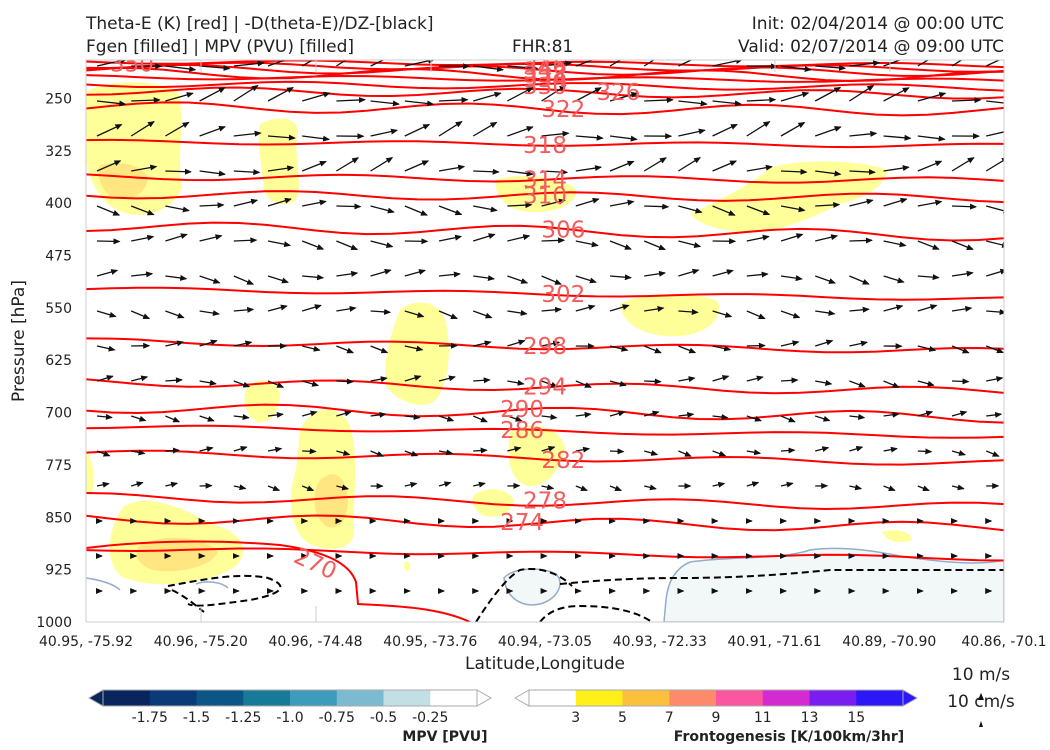 This screenshot has height=750, width=1050. I want to click on theta-e-label: 286, so click(522, 431).